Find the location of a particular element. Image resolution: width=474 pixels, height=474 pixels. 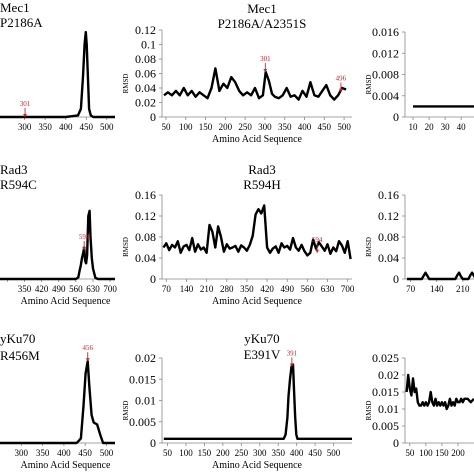

y-tick-label: 0.016 is located at coordinates (385, 32).